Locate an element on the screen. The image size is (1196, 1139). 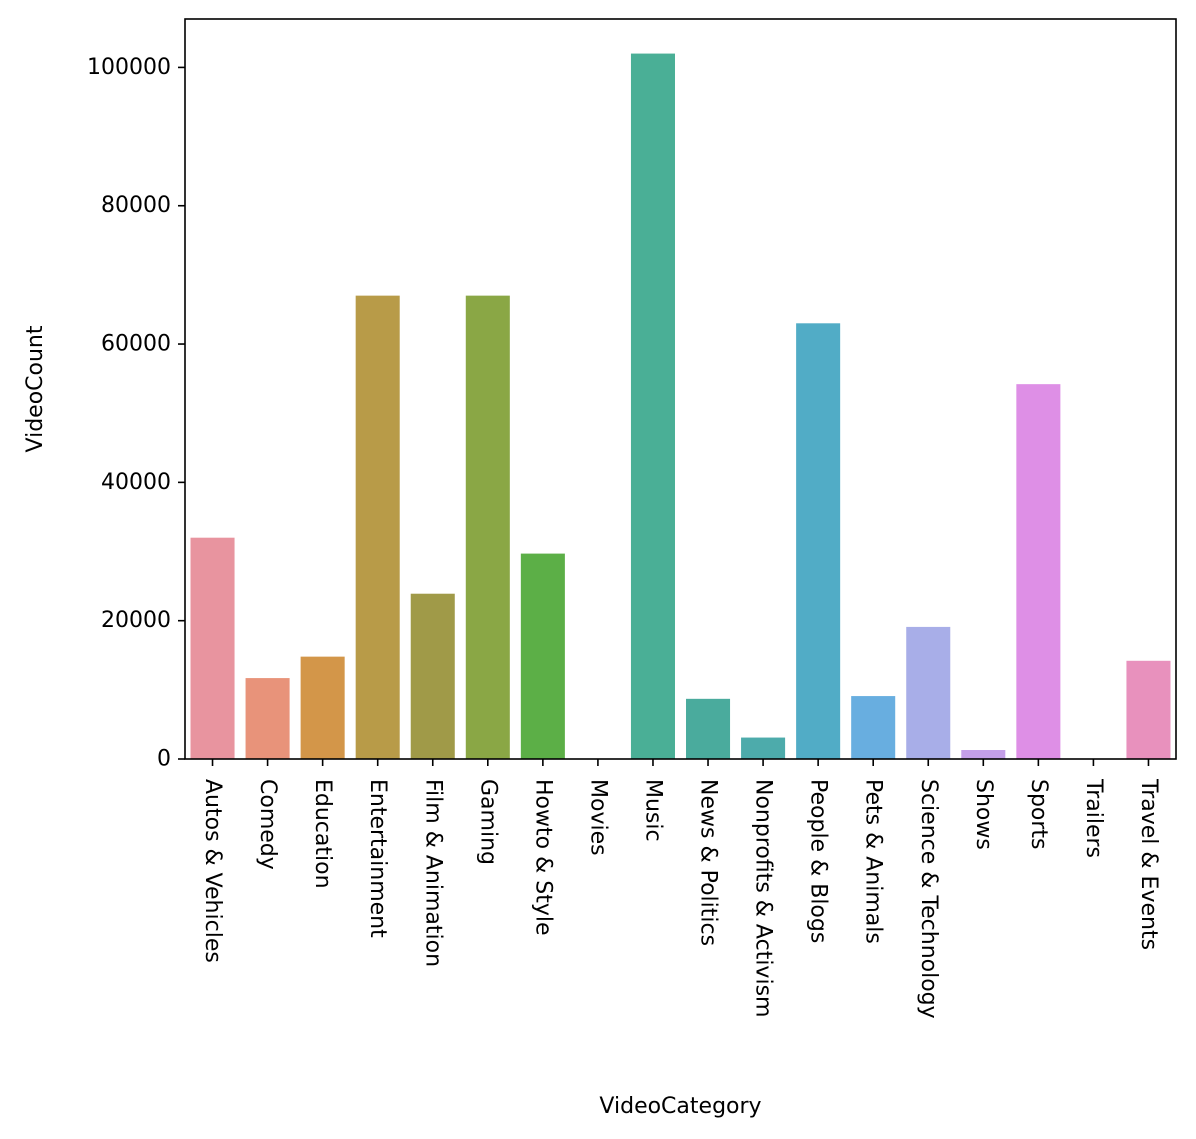
x-tick-label-6: Howto & Style is located at coordinates (542, 857).